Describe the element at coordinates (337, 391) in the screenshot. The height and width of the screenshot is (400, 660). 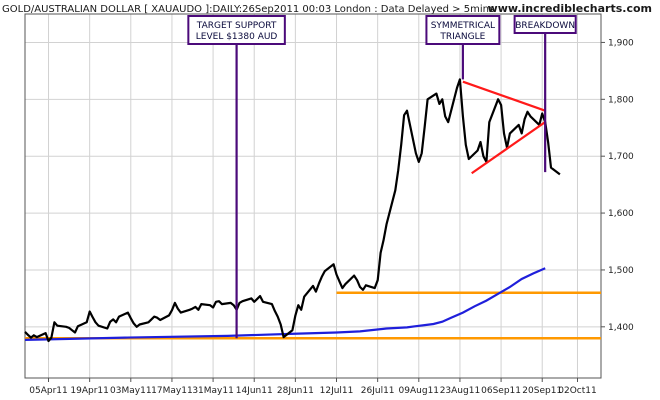
I see `x-tick-label: 12Jul11` at that location.